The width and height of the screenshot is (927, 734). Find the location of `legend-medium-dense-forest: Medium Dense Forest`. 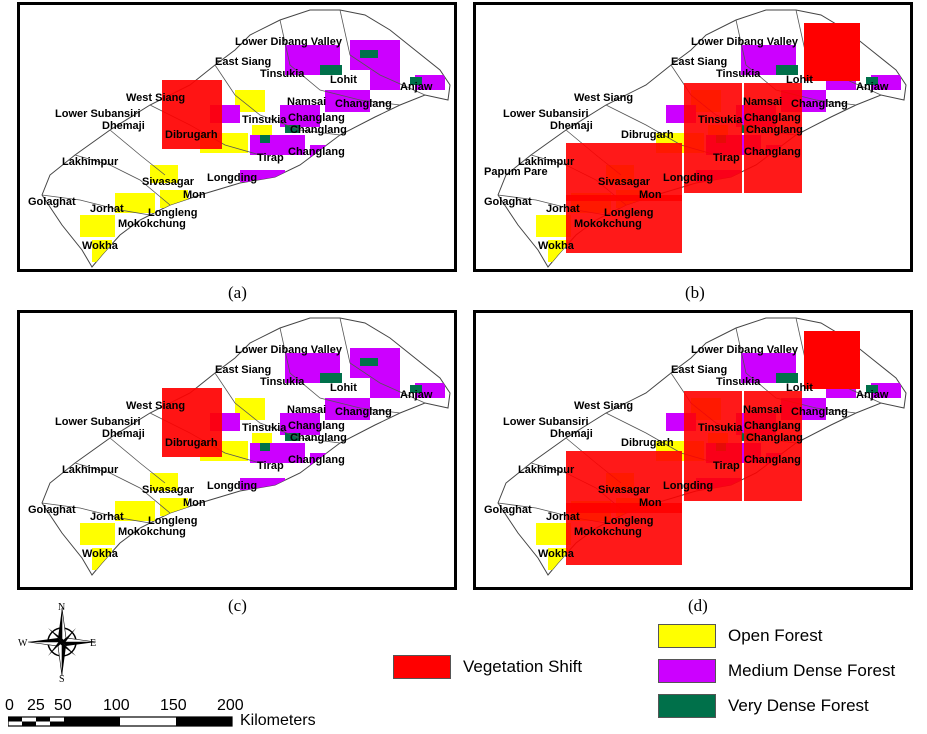

legend-medium-dense-forest: Medium Dense Forest is located at coordinates (776, 671).